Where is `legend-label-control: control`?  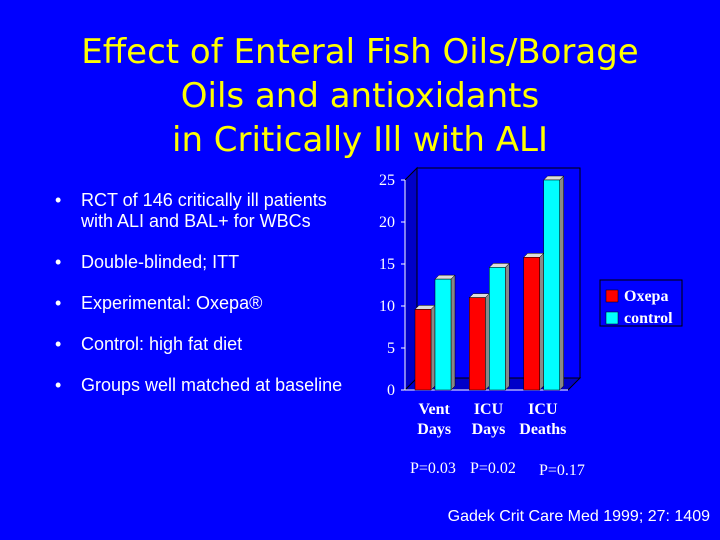 legend-label-control: control is located at coordinates (648, 318).